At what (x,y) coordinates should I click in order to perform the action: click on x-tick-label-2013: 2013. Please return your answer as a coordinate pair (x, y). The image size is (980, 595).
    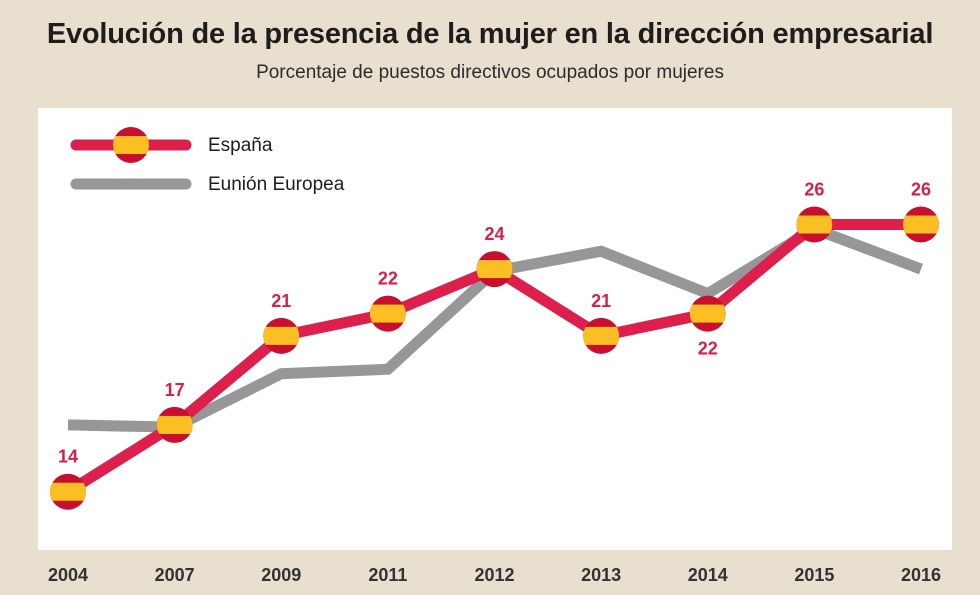
    Looking at the image, I should click on (601, 575).